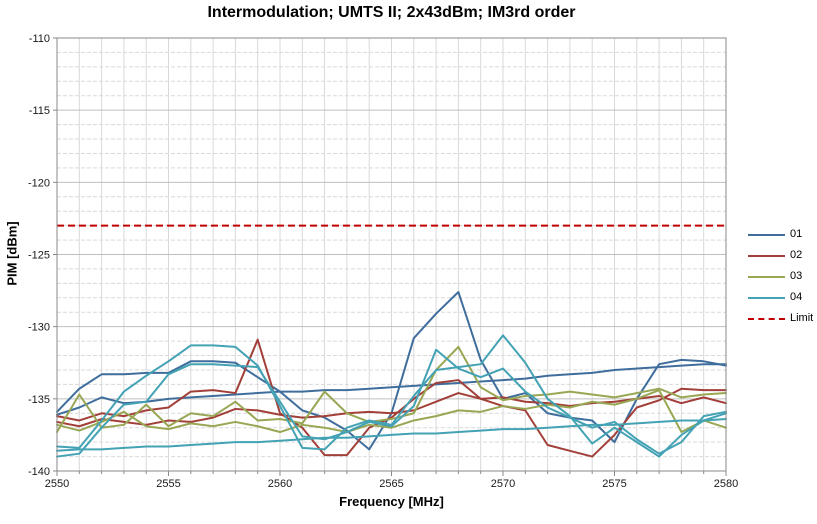 This screenshot has height=524, width=817. I want to click on x-tick-label: 2565, so click(391, 484).